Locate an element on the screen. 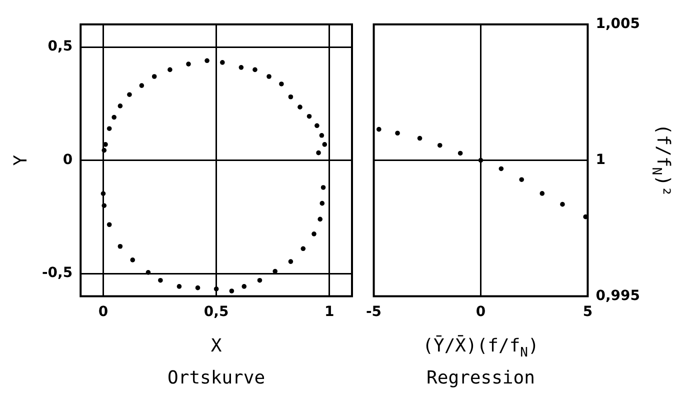 The width and height of the screenshot is (686, 403). y-axis-title: Y is located at coordinates (21, 160).